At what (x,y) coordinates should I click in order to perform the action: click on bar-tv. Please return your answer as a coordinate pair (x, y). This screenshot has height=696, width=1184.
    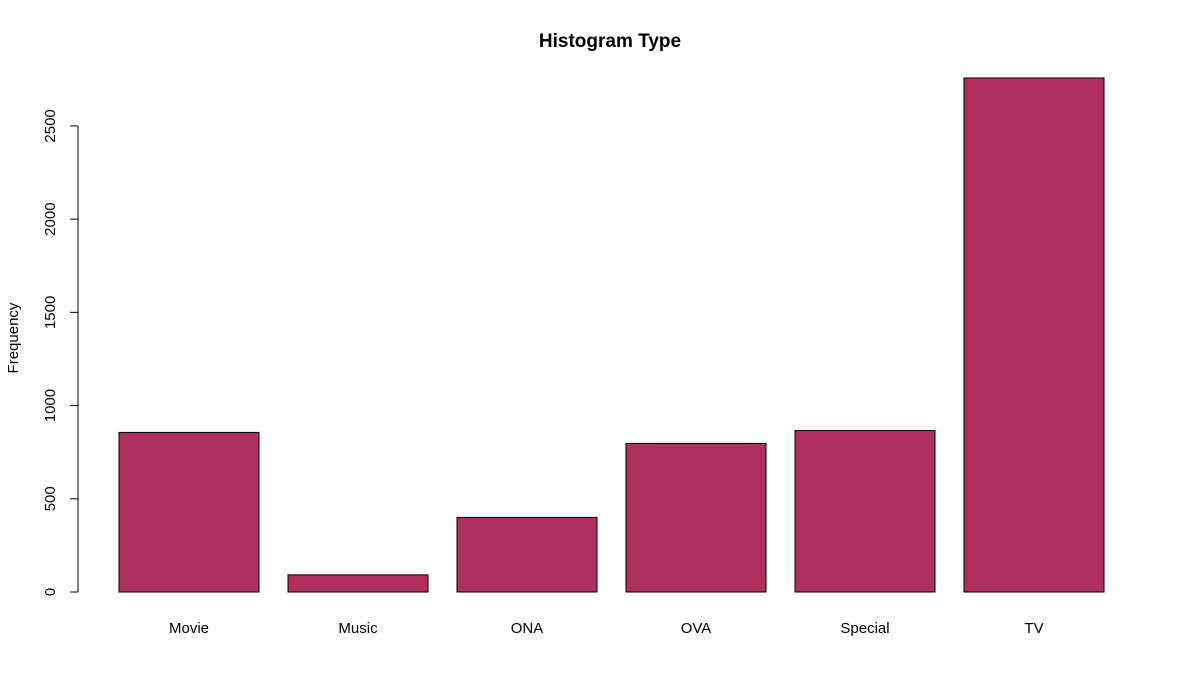
    Looking at the image, I should click on (1034, 335).